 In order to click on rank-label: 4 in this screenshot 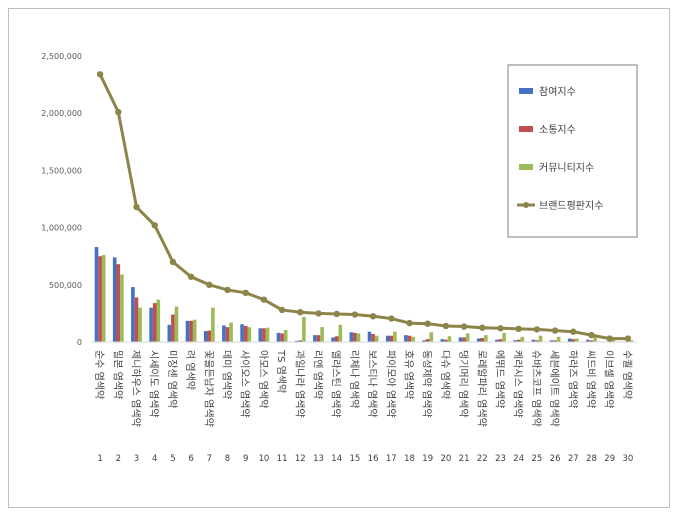, I will do `click(154, 459)`.